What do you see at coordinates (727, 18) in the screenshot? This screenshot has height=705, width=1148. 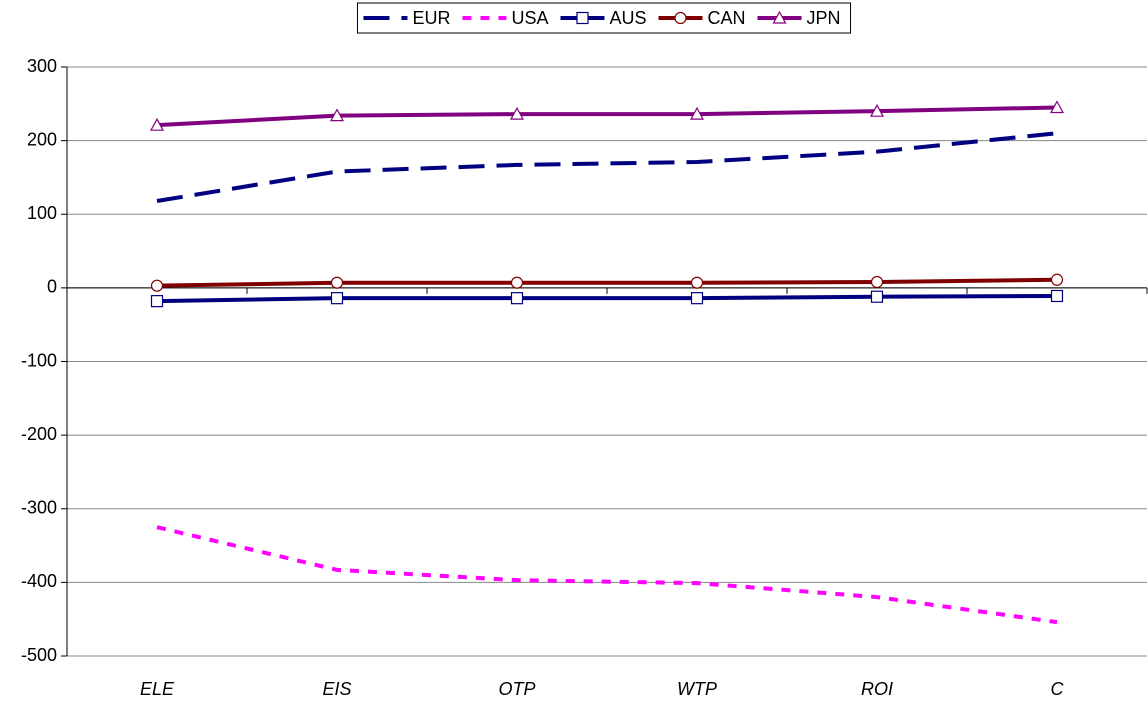 I see `legend-label: CAN` at bounding box center [727, 18].